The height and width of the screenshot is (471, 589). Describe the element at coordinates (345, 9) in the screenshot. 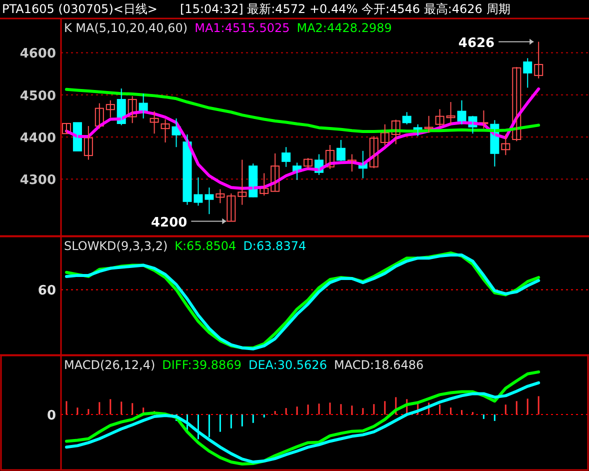

I see `chart-subtitle: [15:04:32] 最新:4572 +0.44% 今开:4546 最高:4626 周期` at that location.